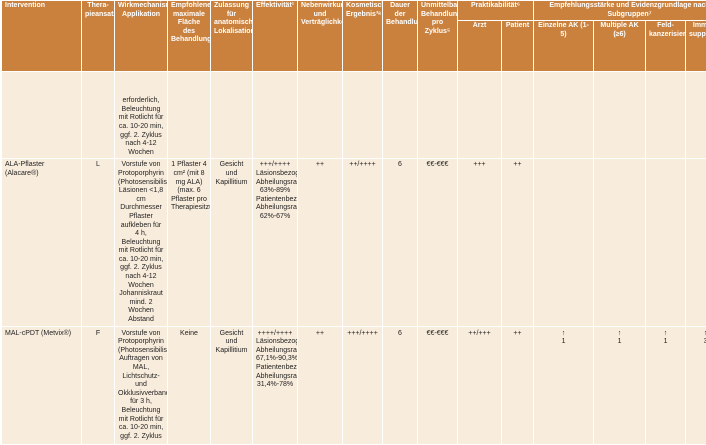 This screenshot has width=706, height=445. What do you see at coordinates (666, 242) in the screenshot?
I see `cell-feldkanzerisierung` at bounding box center [666, 242].